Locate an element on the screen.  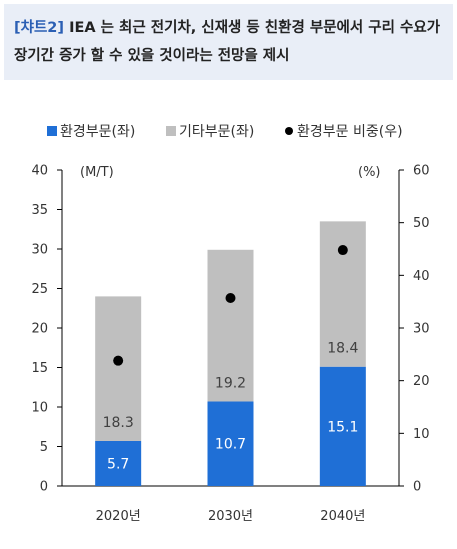
legend-swatch-env is located at coordinates (52, 131).